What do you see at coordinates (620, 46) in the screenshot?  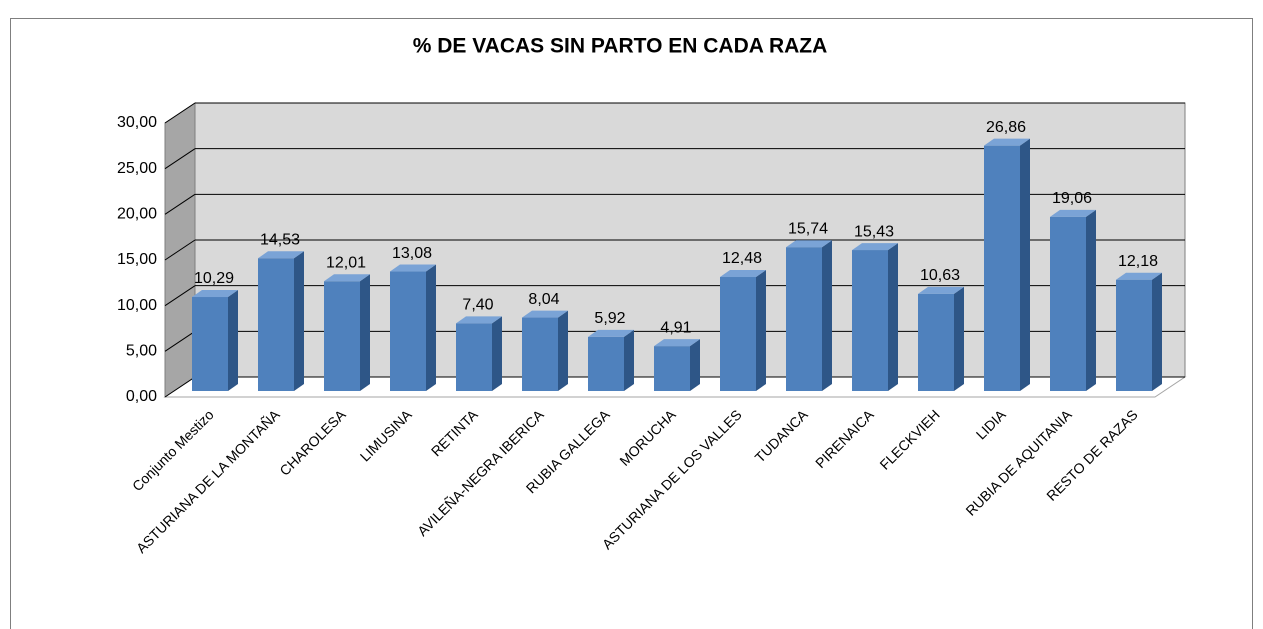 I see `chart-title: % DE VACAS SIN PARTO EN CADA RAZA` at bounding box center [620, 46].